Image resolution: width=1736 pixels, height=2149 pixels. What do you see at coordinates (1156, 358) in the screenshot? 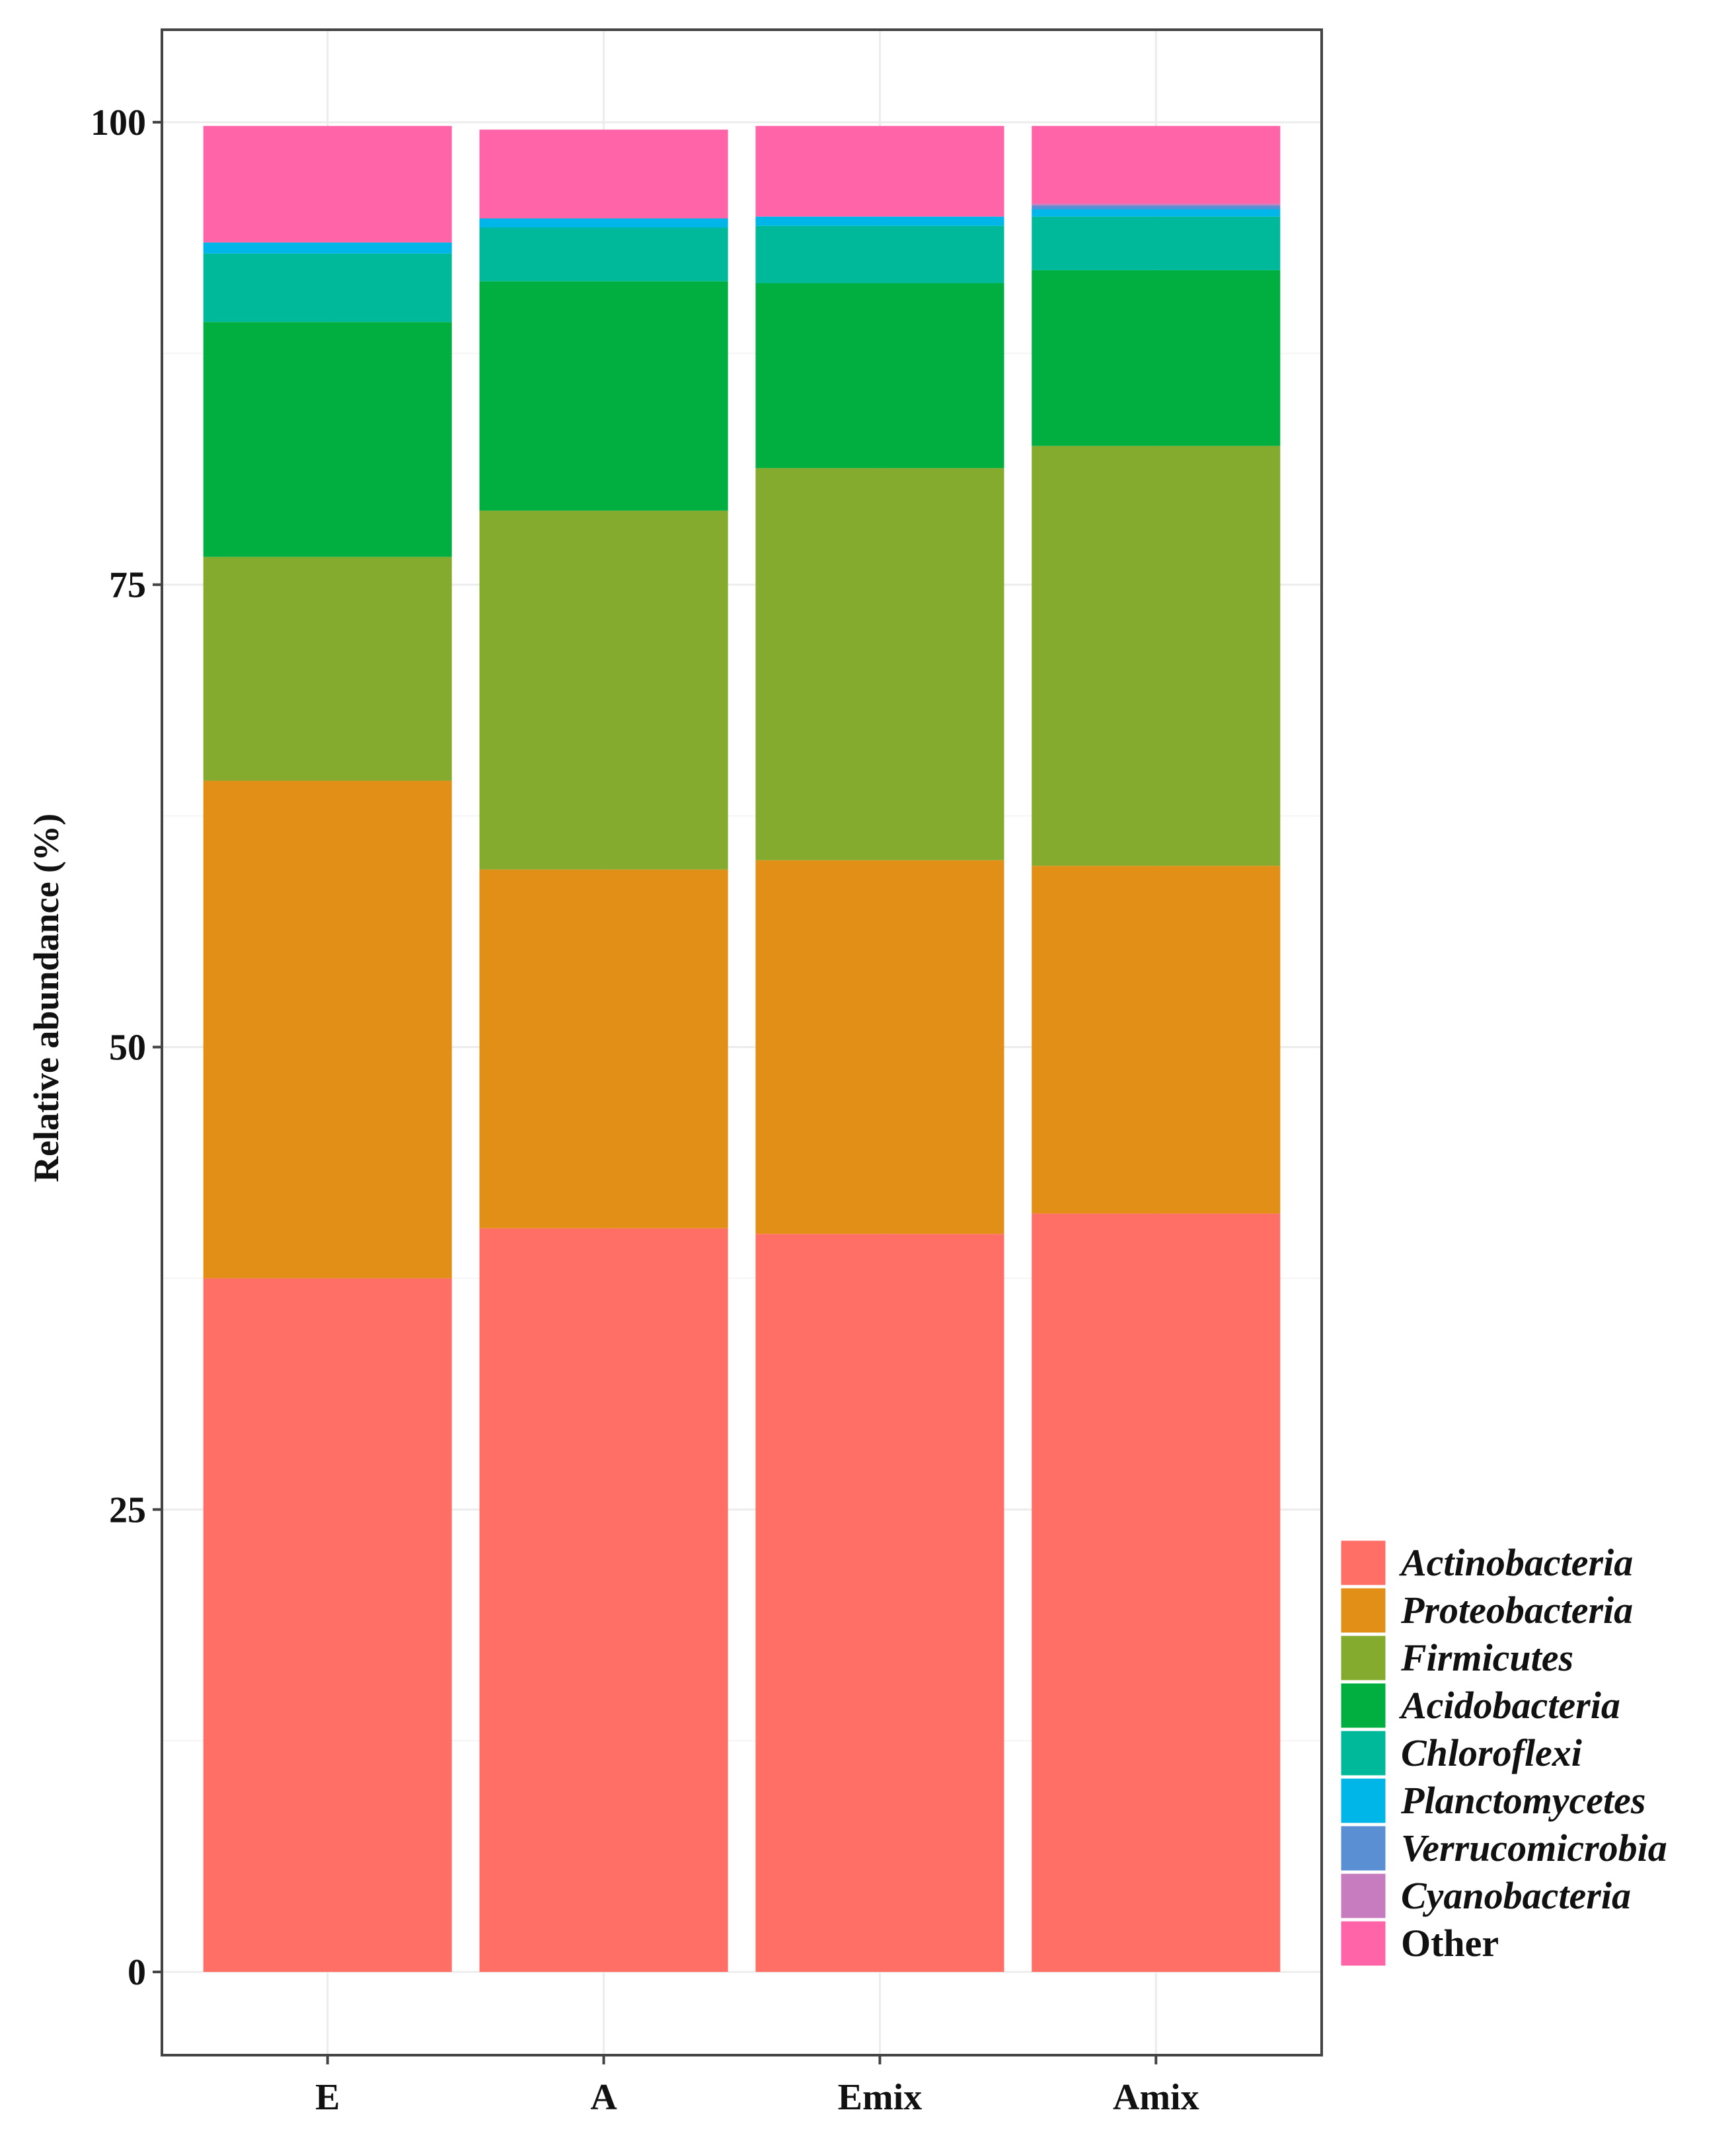
I see `bar-Amix-acidobacteria` at bounding box center [1156, 358].